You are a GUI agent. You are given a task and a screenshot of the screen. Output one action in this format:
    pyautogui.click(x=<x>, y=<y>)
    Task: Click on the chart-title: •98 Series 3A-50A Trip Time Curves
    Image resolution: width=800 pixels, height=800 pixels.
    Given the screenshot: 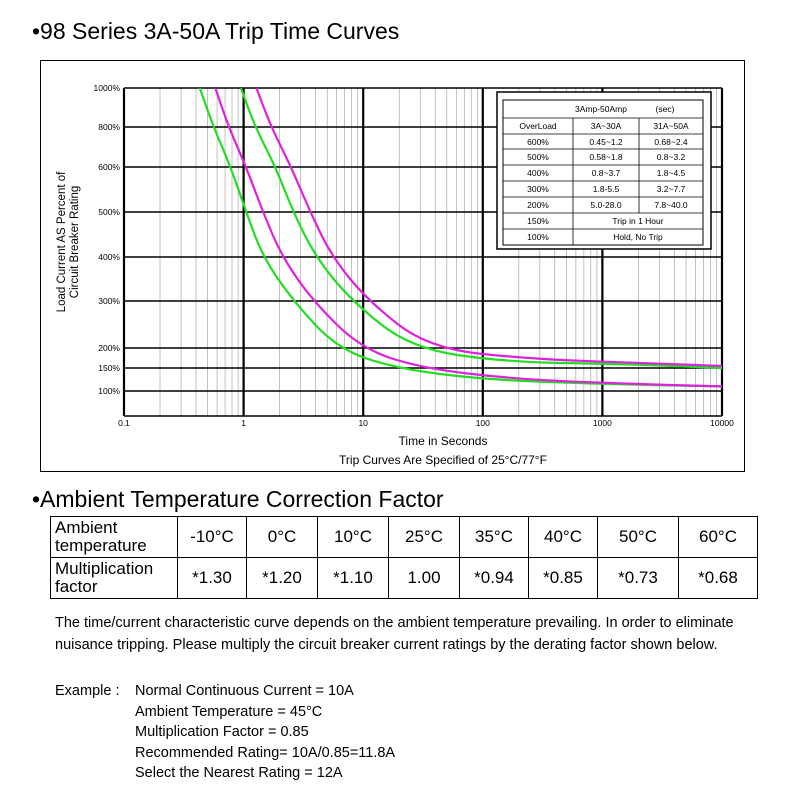 What is the action you would take?
    pyautogui.click(x=216, y=31)
    